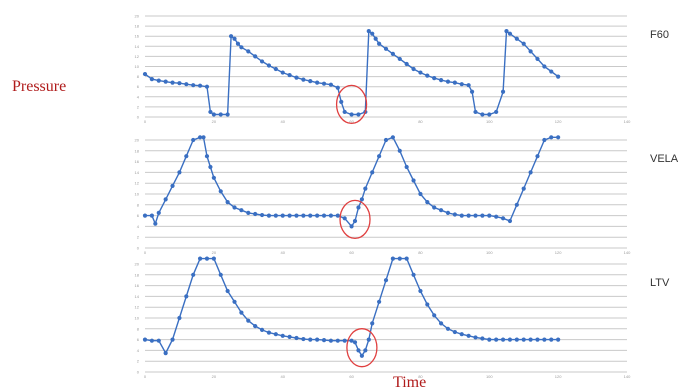 This screenshot has height=390, width=685. What do you see at coordinates (558, 252) in the screenshot?
I see `x-tick-label: 120` at bounding box center [558, 252].